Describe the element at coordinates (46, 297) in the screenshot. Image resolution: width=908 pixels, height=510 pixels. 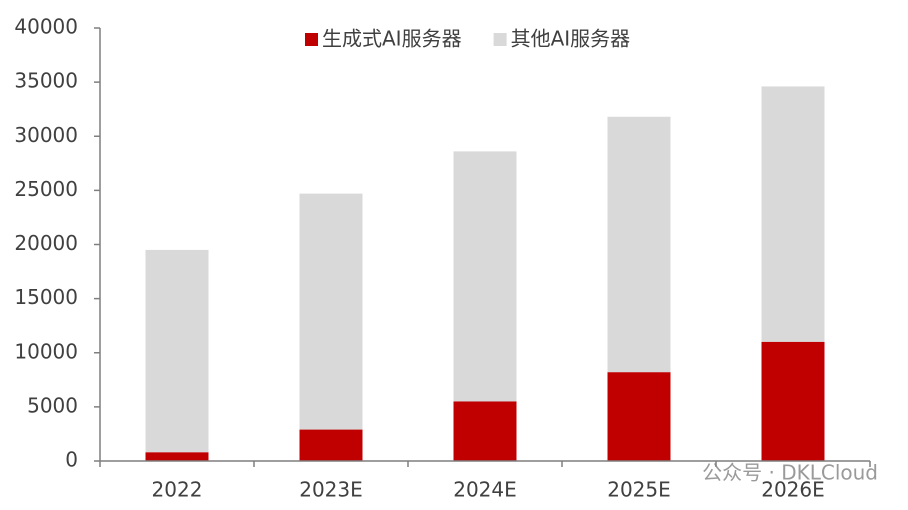
I see `y-tick-label: 15000` at that location.